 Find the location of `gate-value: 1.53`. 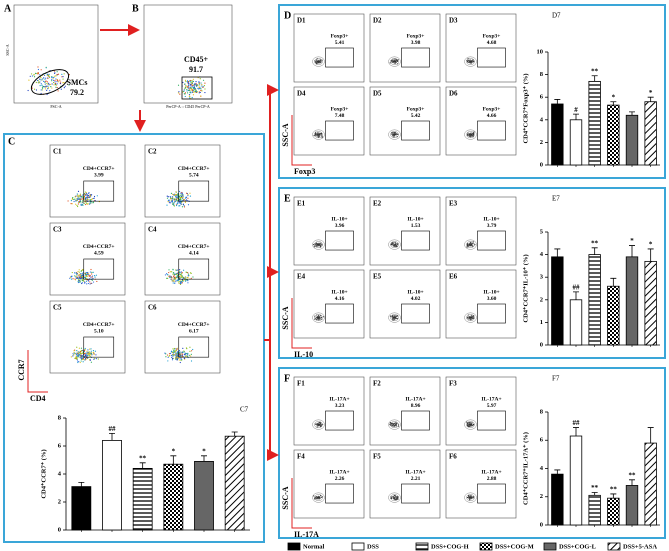

gate-value: 1.53 is located at coordinates (416, 226).